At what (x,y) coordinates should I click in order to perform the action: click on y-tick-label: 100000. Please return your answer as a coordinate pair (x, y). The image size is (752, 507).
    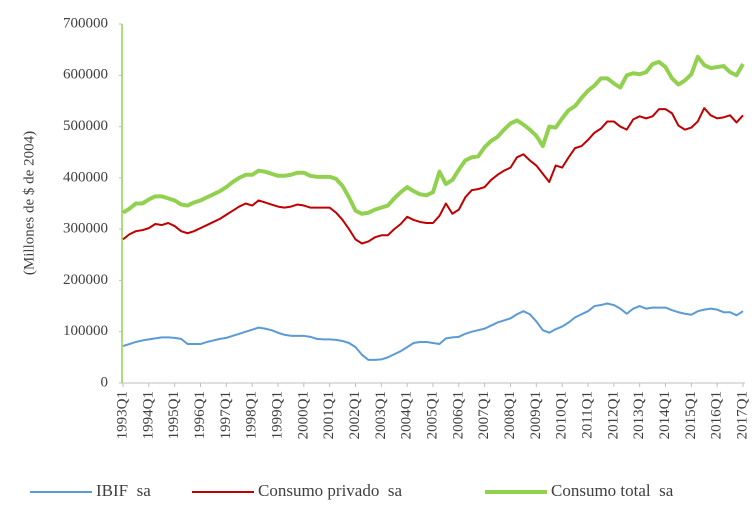
    Looking at the image, I should click on (85, 331).